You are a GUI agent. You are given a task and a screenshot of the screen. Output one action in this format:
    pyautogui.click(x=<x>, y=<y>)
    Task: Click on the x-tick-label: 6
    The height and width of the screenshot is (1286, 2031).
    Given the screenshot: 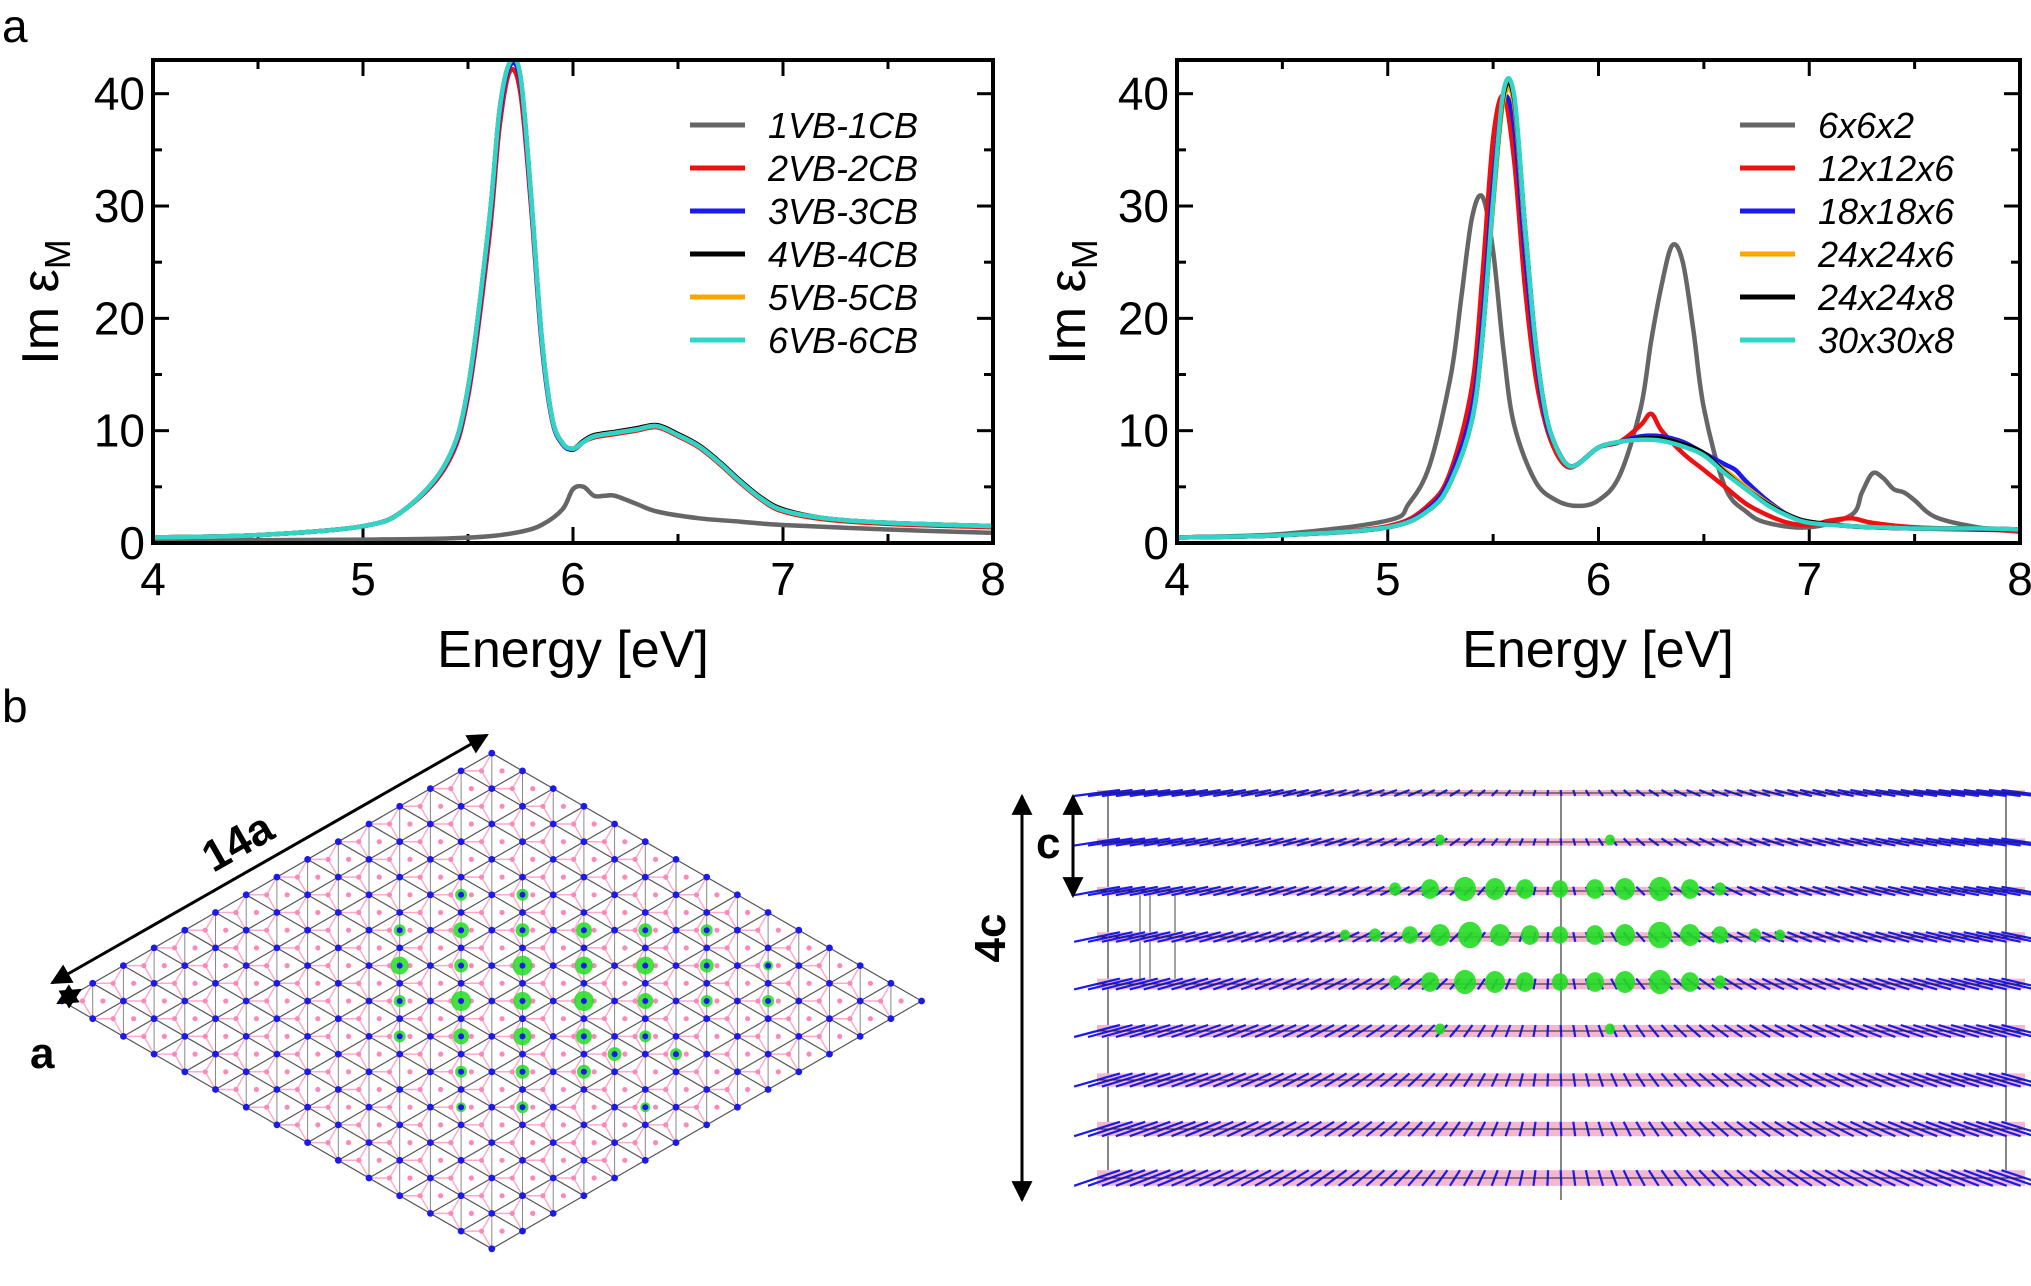 What is the action you would take?
    pyautogui.click(x=573, y=579)
    